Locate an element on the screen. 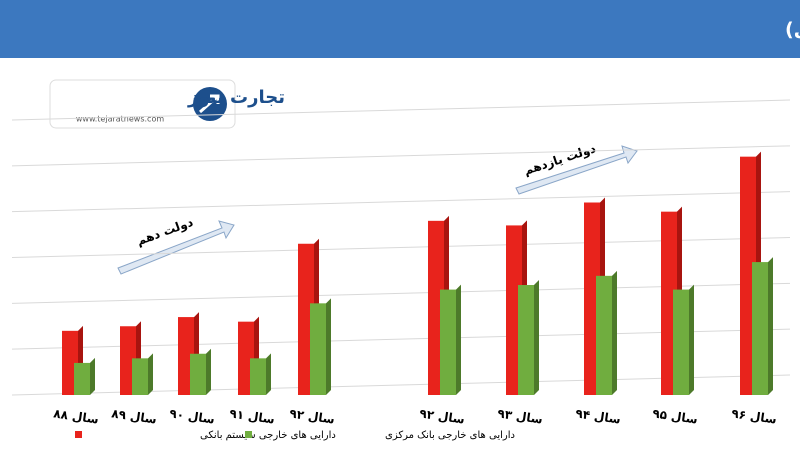 This screenshot has height=462, width=800. logo: تجارت نیوز www.tejaratnews.com is located at coordinates (167, 104).